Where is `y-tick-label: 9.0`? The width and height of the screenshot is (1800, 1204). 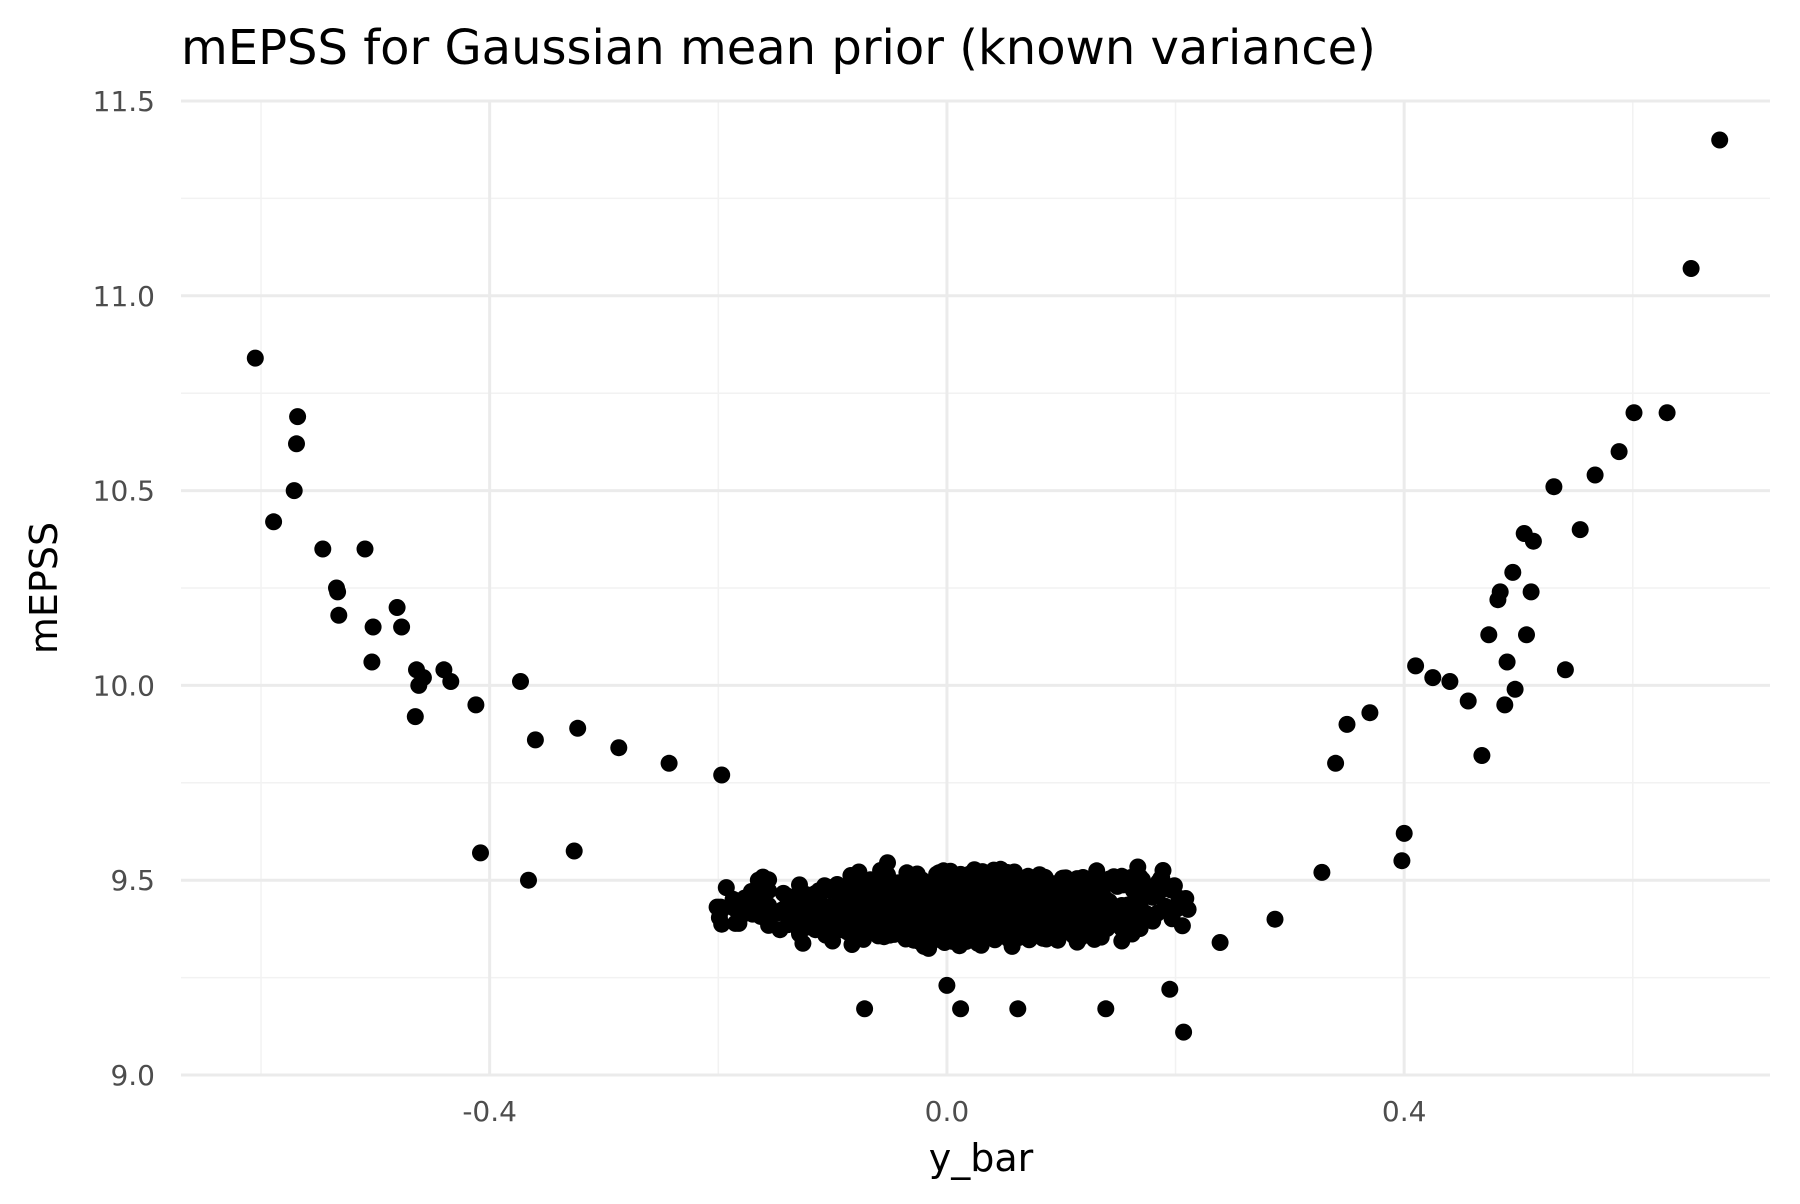 y-tick-label: 9.0 is located at coordinates (132, 1075).